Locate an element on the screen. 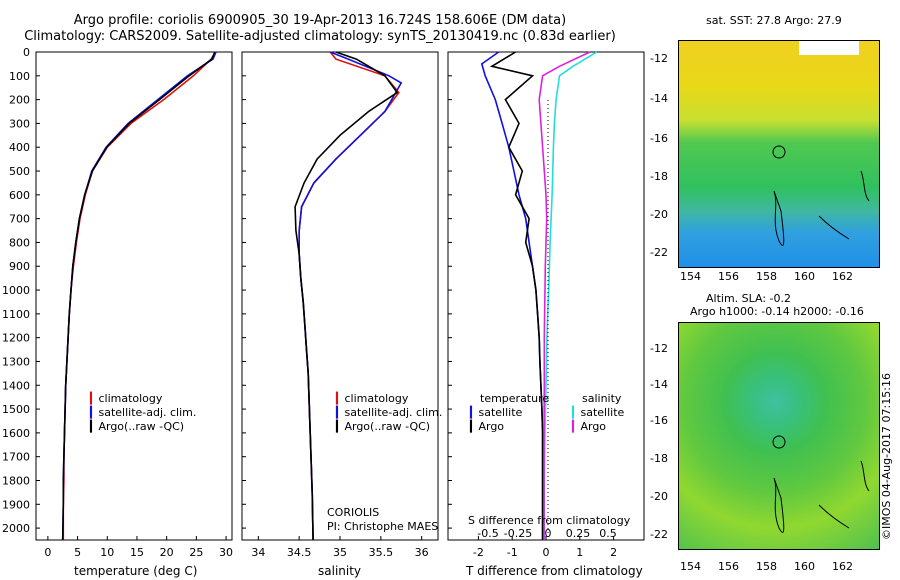 The height and width of the screenshot is (580, 900). sst-ytick-22: -22 is located at coordinates (659, 252).